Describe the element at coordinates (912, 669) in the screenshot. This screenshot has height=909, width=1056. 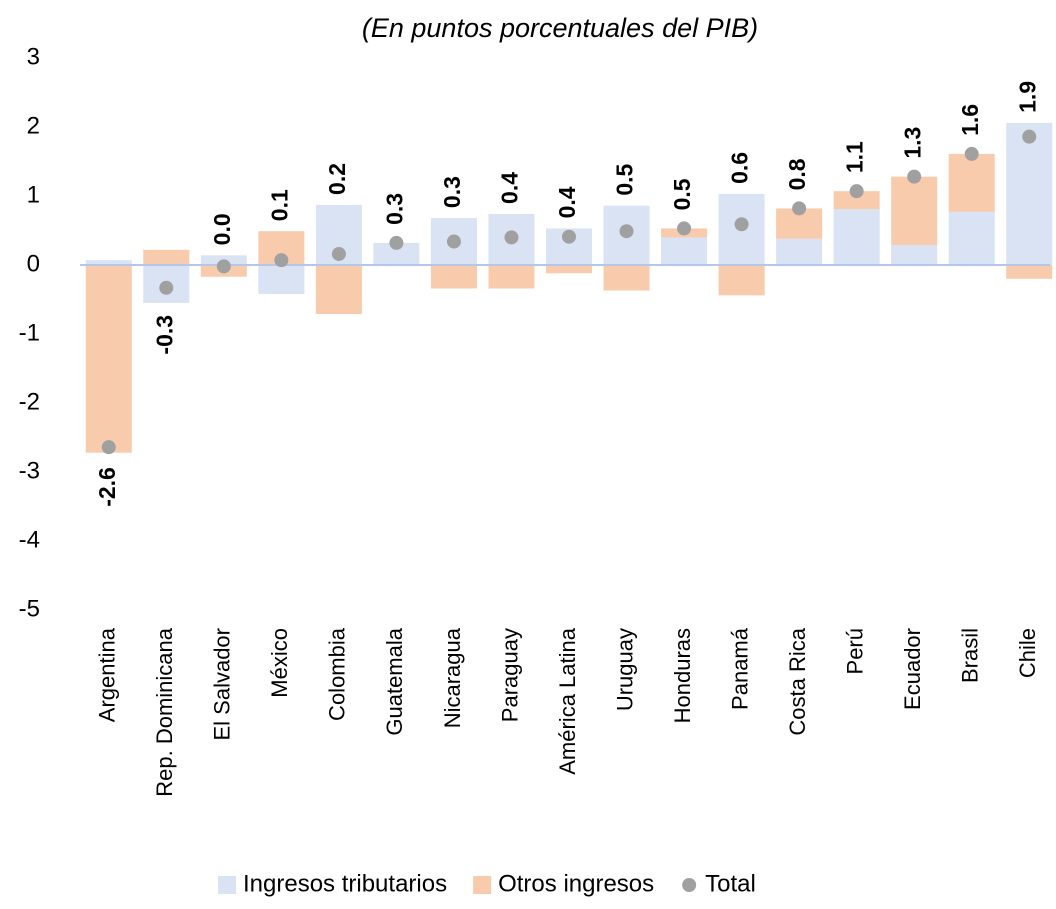
I see `x-tick-label: Ecuador` at that location.